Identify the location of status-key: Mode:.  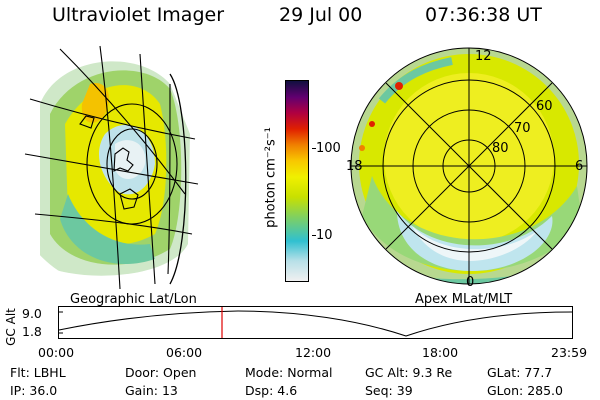
(264, 372).